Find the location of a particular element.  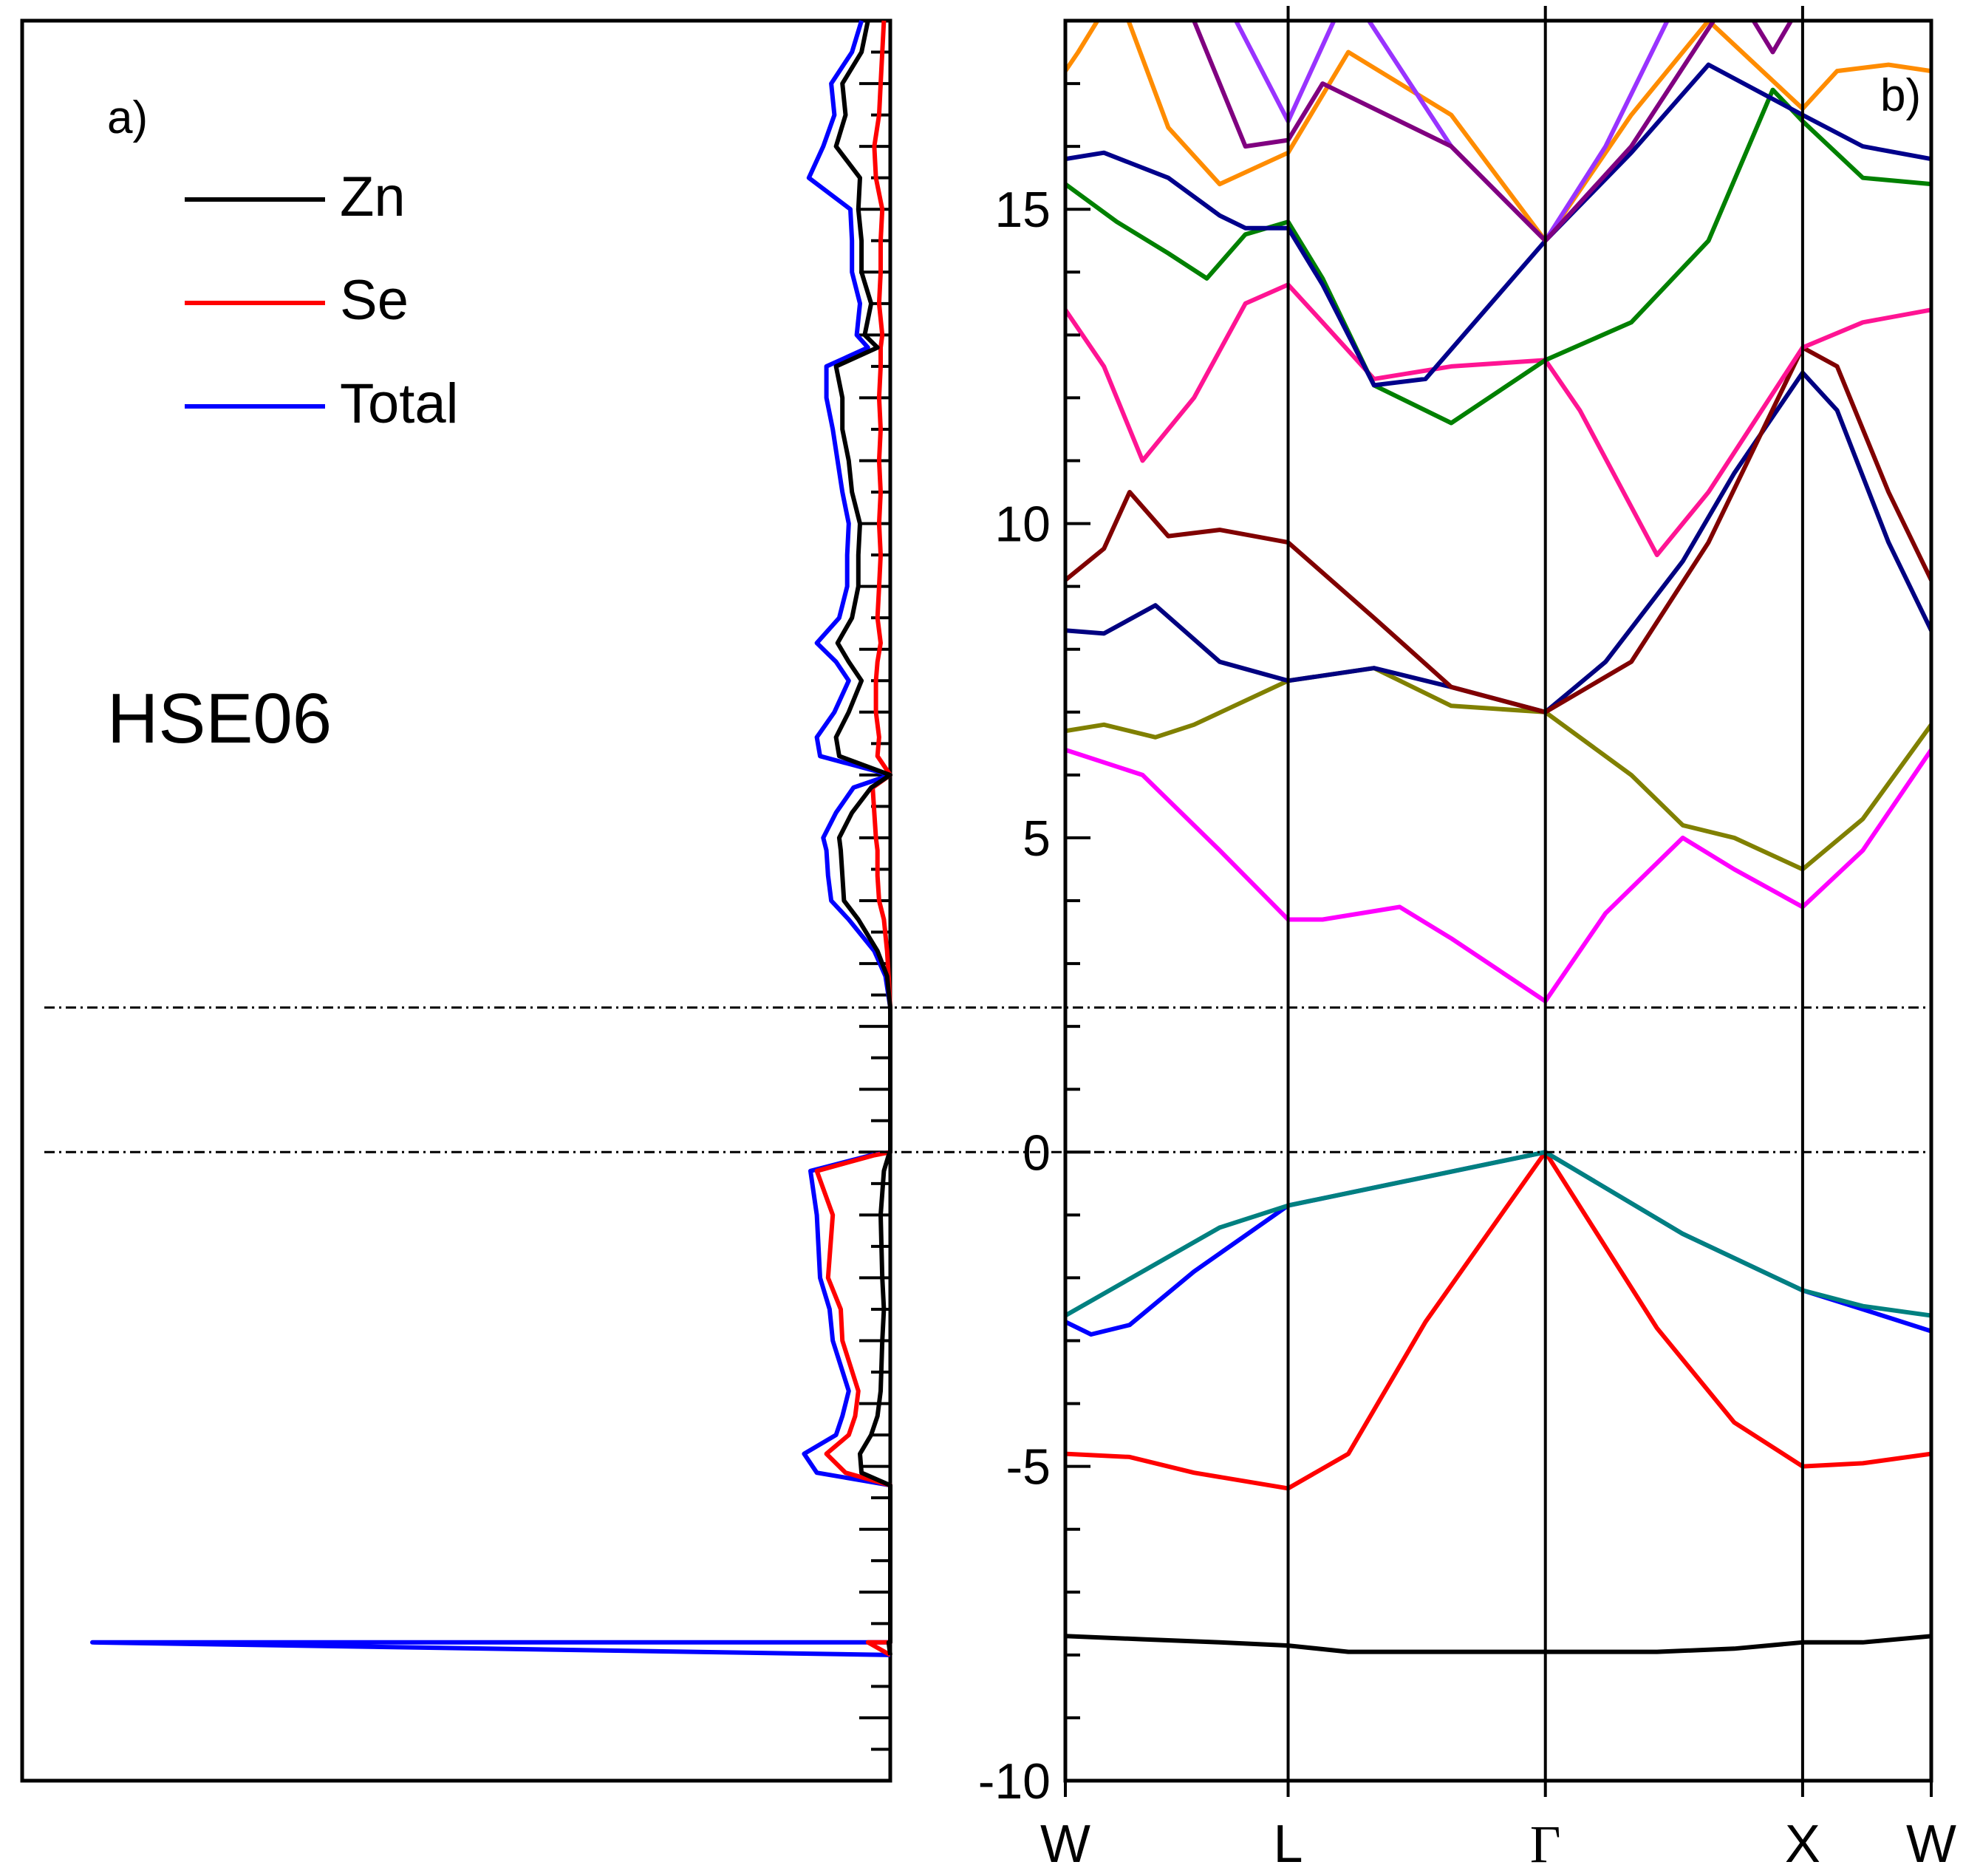

reference-lines is located at coordinates (988, 1079).